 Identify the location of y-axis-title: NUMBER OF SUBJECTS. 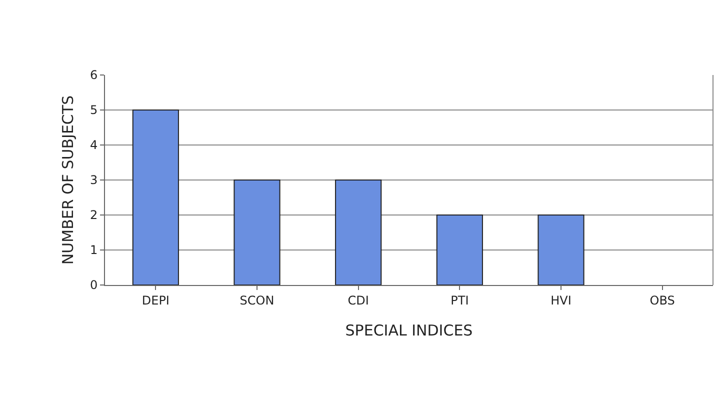
(68, 180).